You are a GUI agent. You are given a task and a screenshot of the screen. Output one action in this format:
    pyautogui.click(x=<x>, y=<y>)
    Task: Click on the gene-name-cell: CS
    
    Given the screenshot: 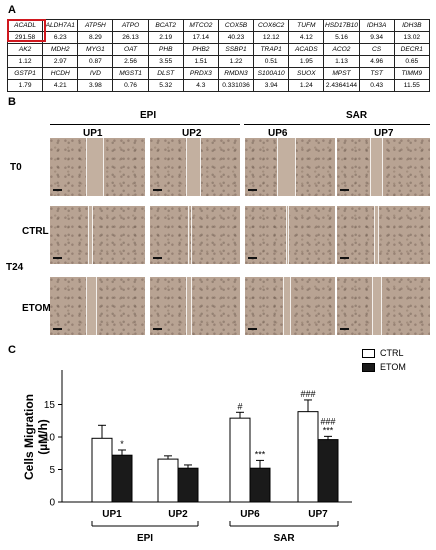 What is the action you would take?
    pyautogui.click(x=376, y=49)
    